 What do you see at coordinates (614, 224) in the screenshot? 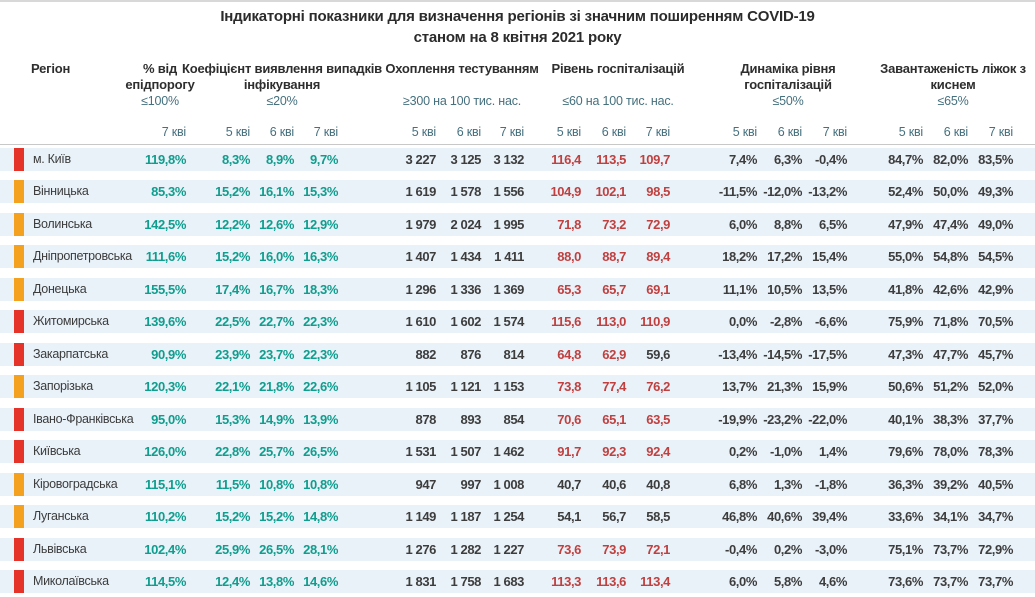
I see `hospitalization-level-value: 73,2` at bounding box center [614, 224].